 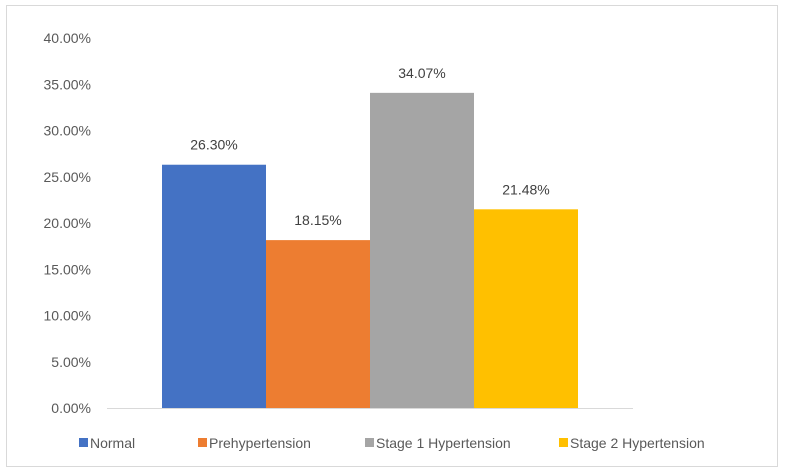 What do you see at coordinates (443, 443) in the screenshot?
I see `legend-label: Stage 1 Hypertension` at bounding box center [443, 443].